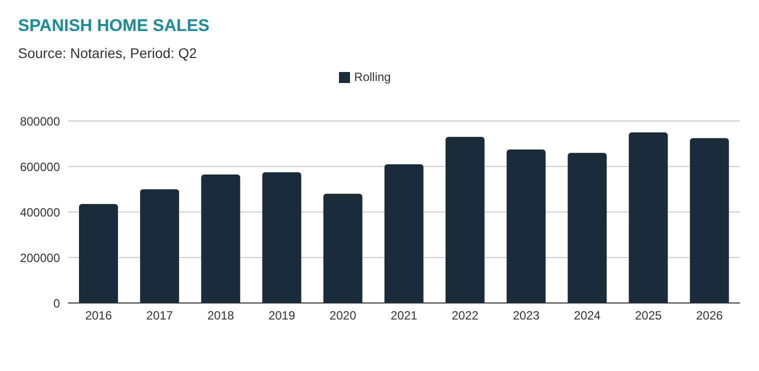 This screenshot has width=759, height=371. Describe the element at coordinates (404, 315) in the screenshot. I see `x-tick-label: 2021` at that location.